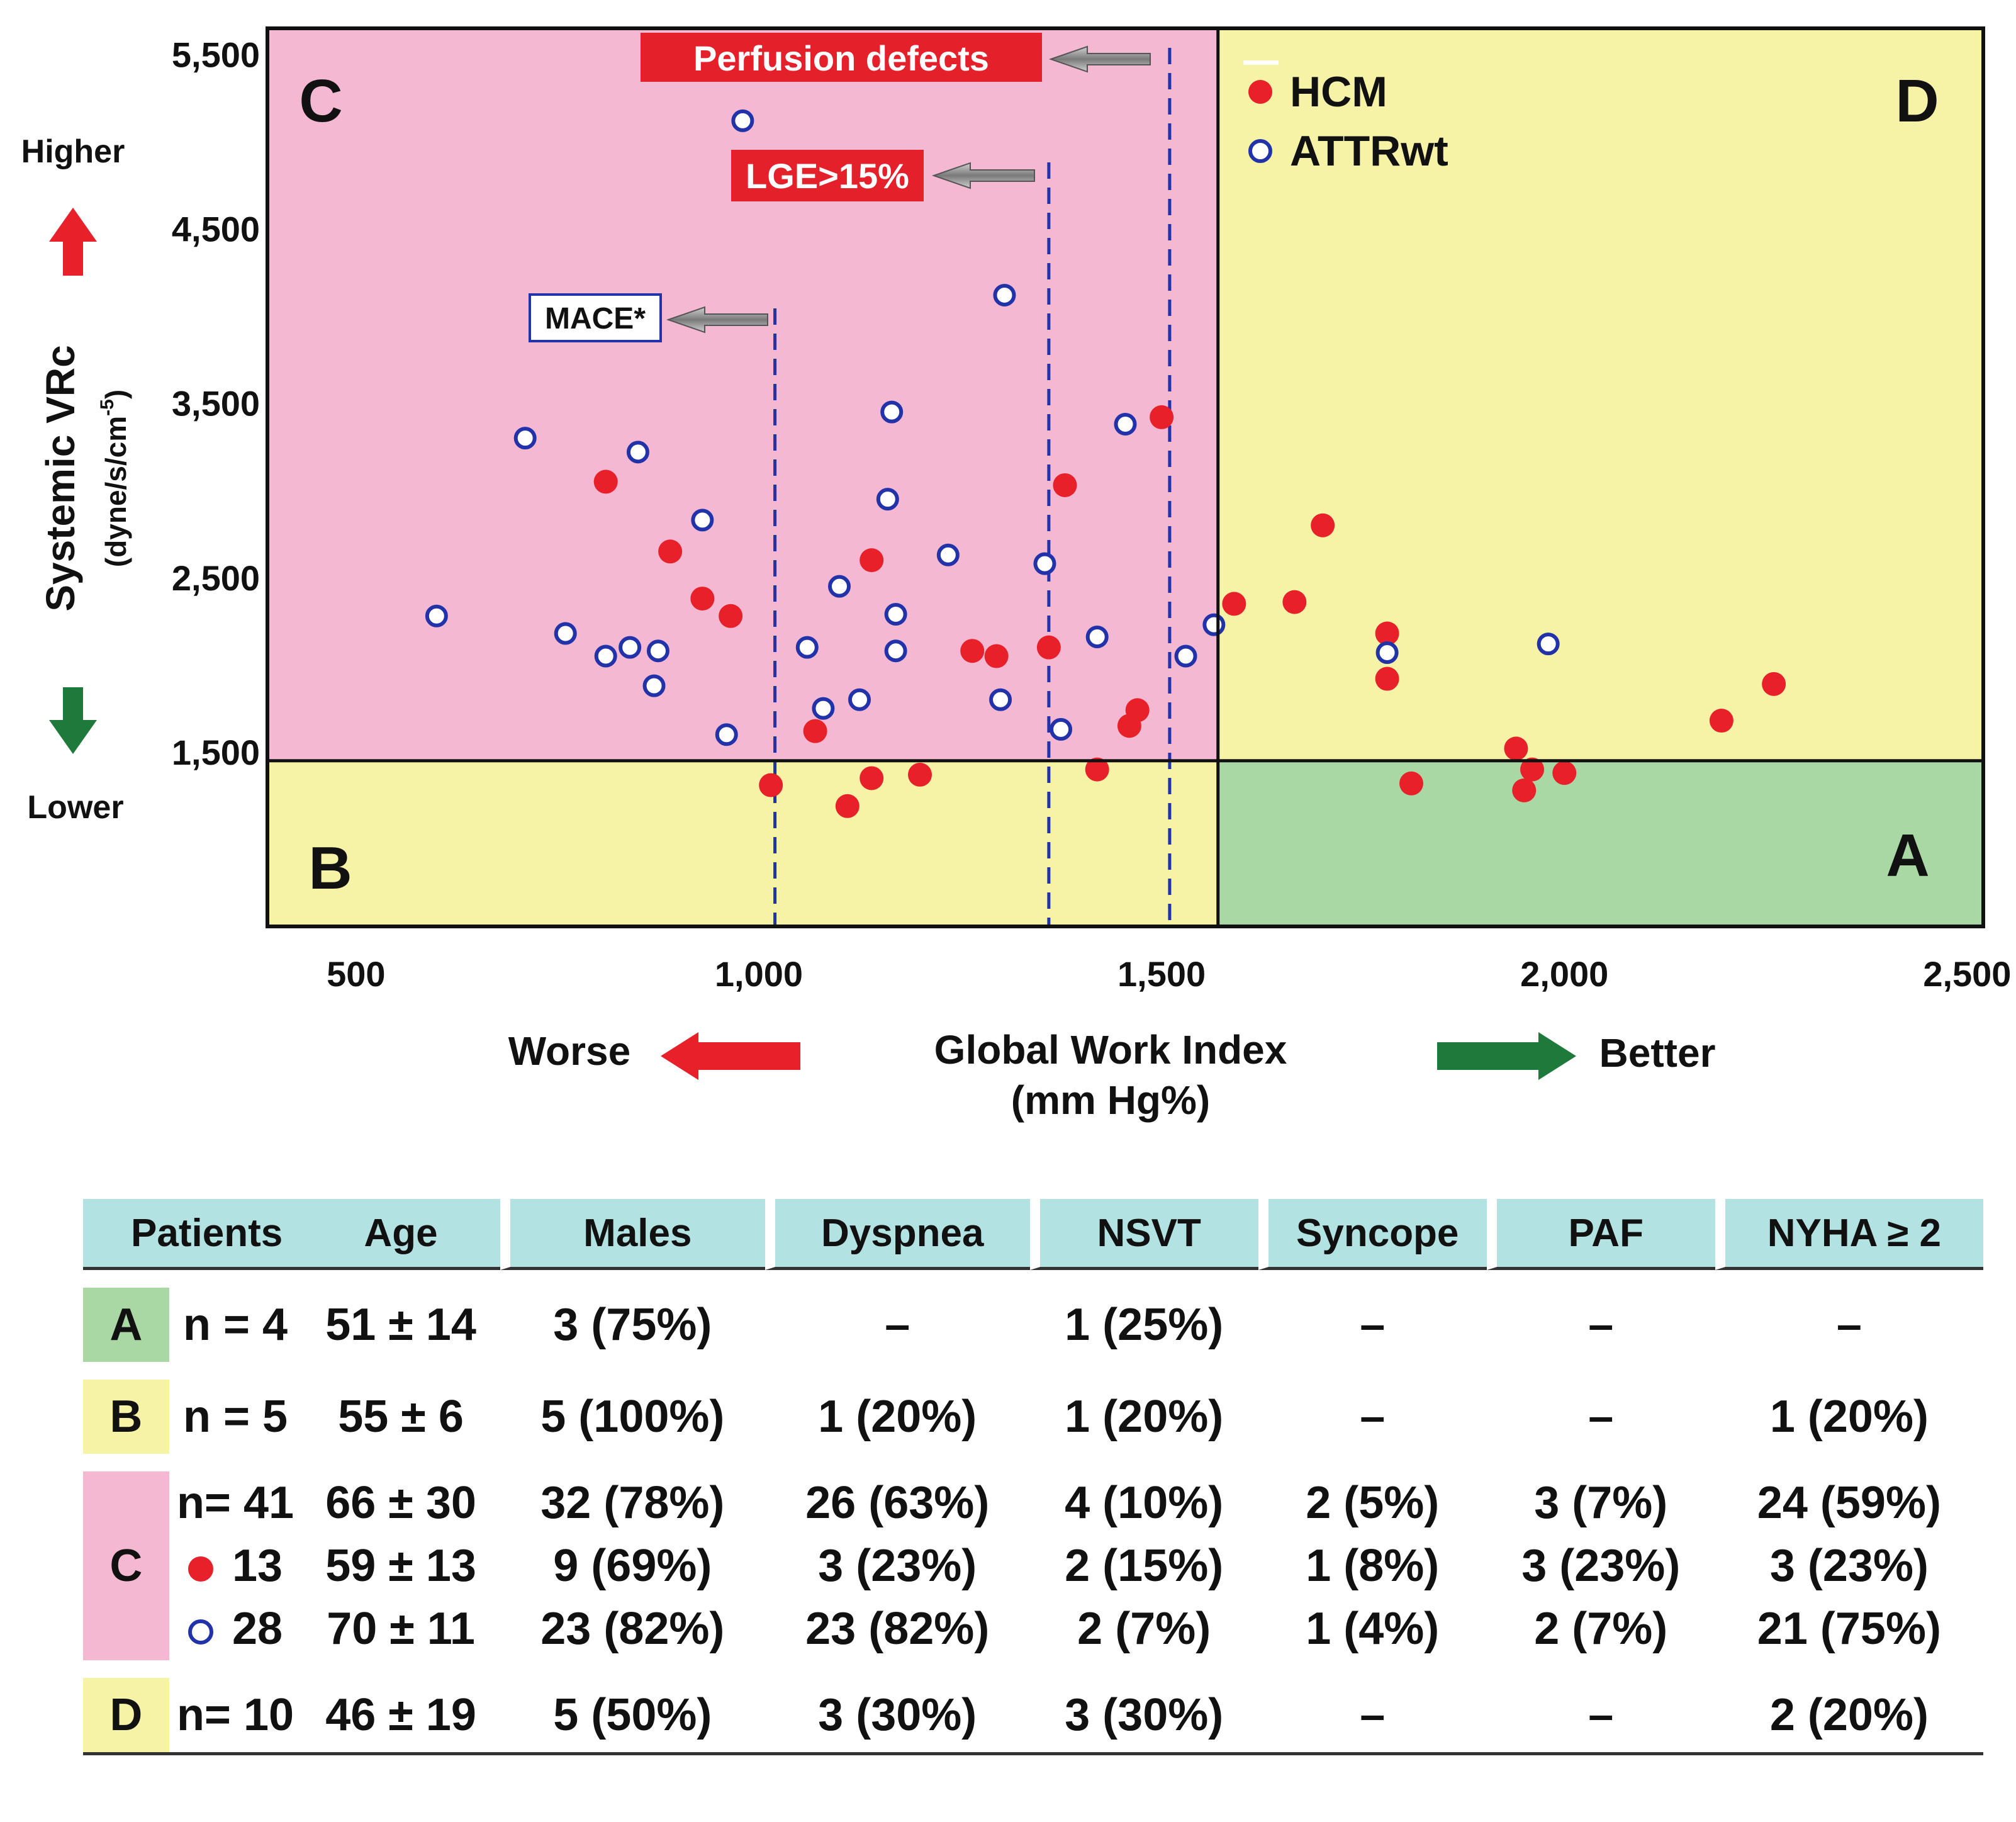 This screenshot has height=1822, width=2016. I want to click on cell-paf: 3 (7%), so click(1601, 1503).